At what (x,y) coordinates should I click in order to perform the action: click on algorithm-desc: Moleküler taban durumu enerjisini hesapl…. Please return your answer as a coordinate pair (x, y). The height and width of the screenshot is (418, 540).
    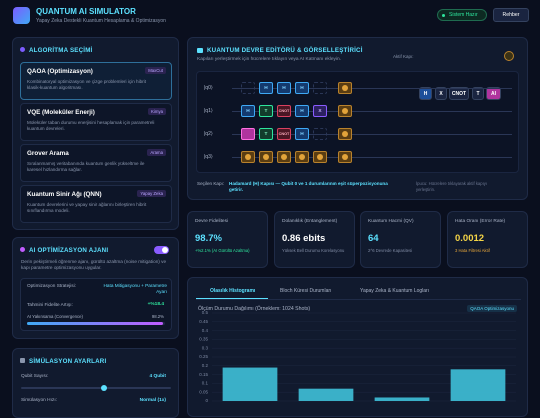
    Looking at the image, I should click on (91, 125).